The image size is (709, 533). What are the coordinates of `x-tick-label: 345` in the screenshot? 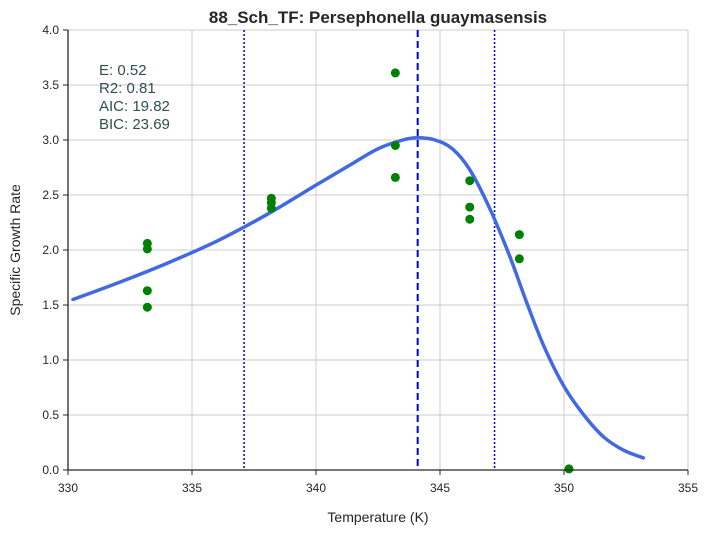 It's located at (440, 488).